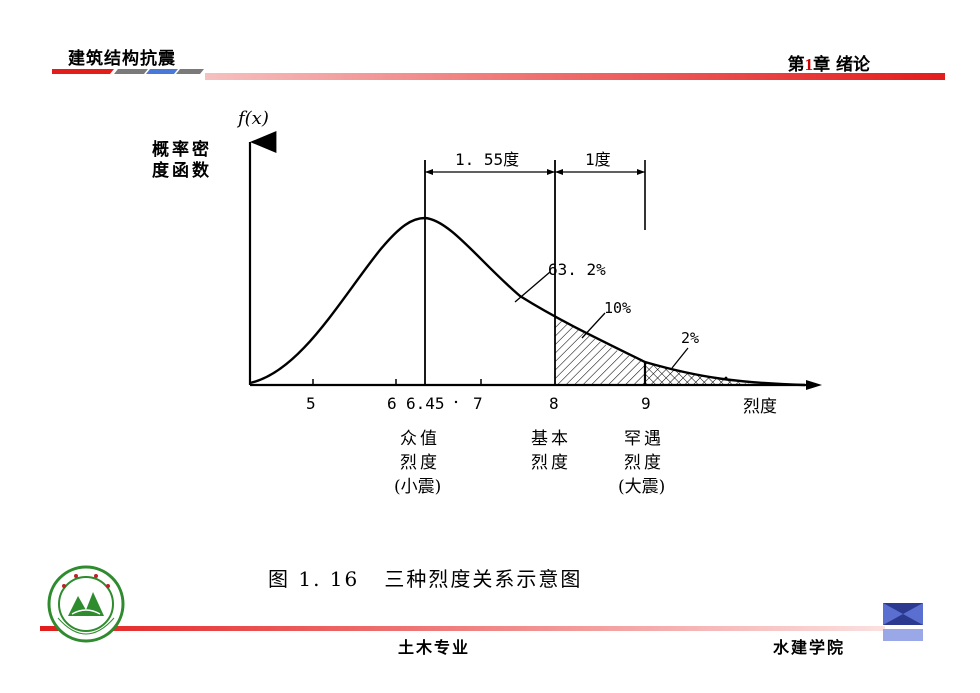 The width and height of the screenshot is (980, 693). I want to click on tick-label-645: 6.45, so click(425, 403).